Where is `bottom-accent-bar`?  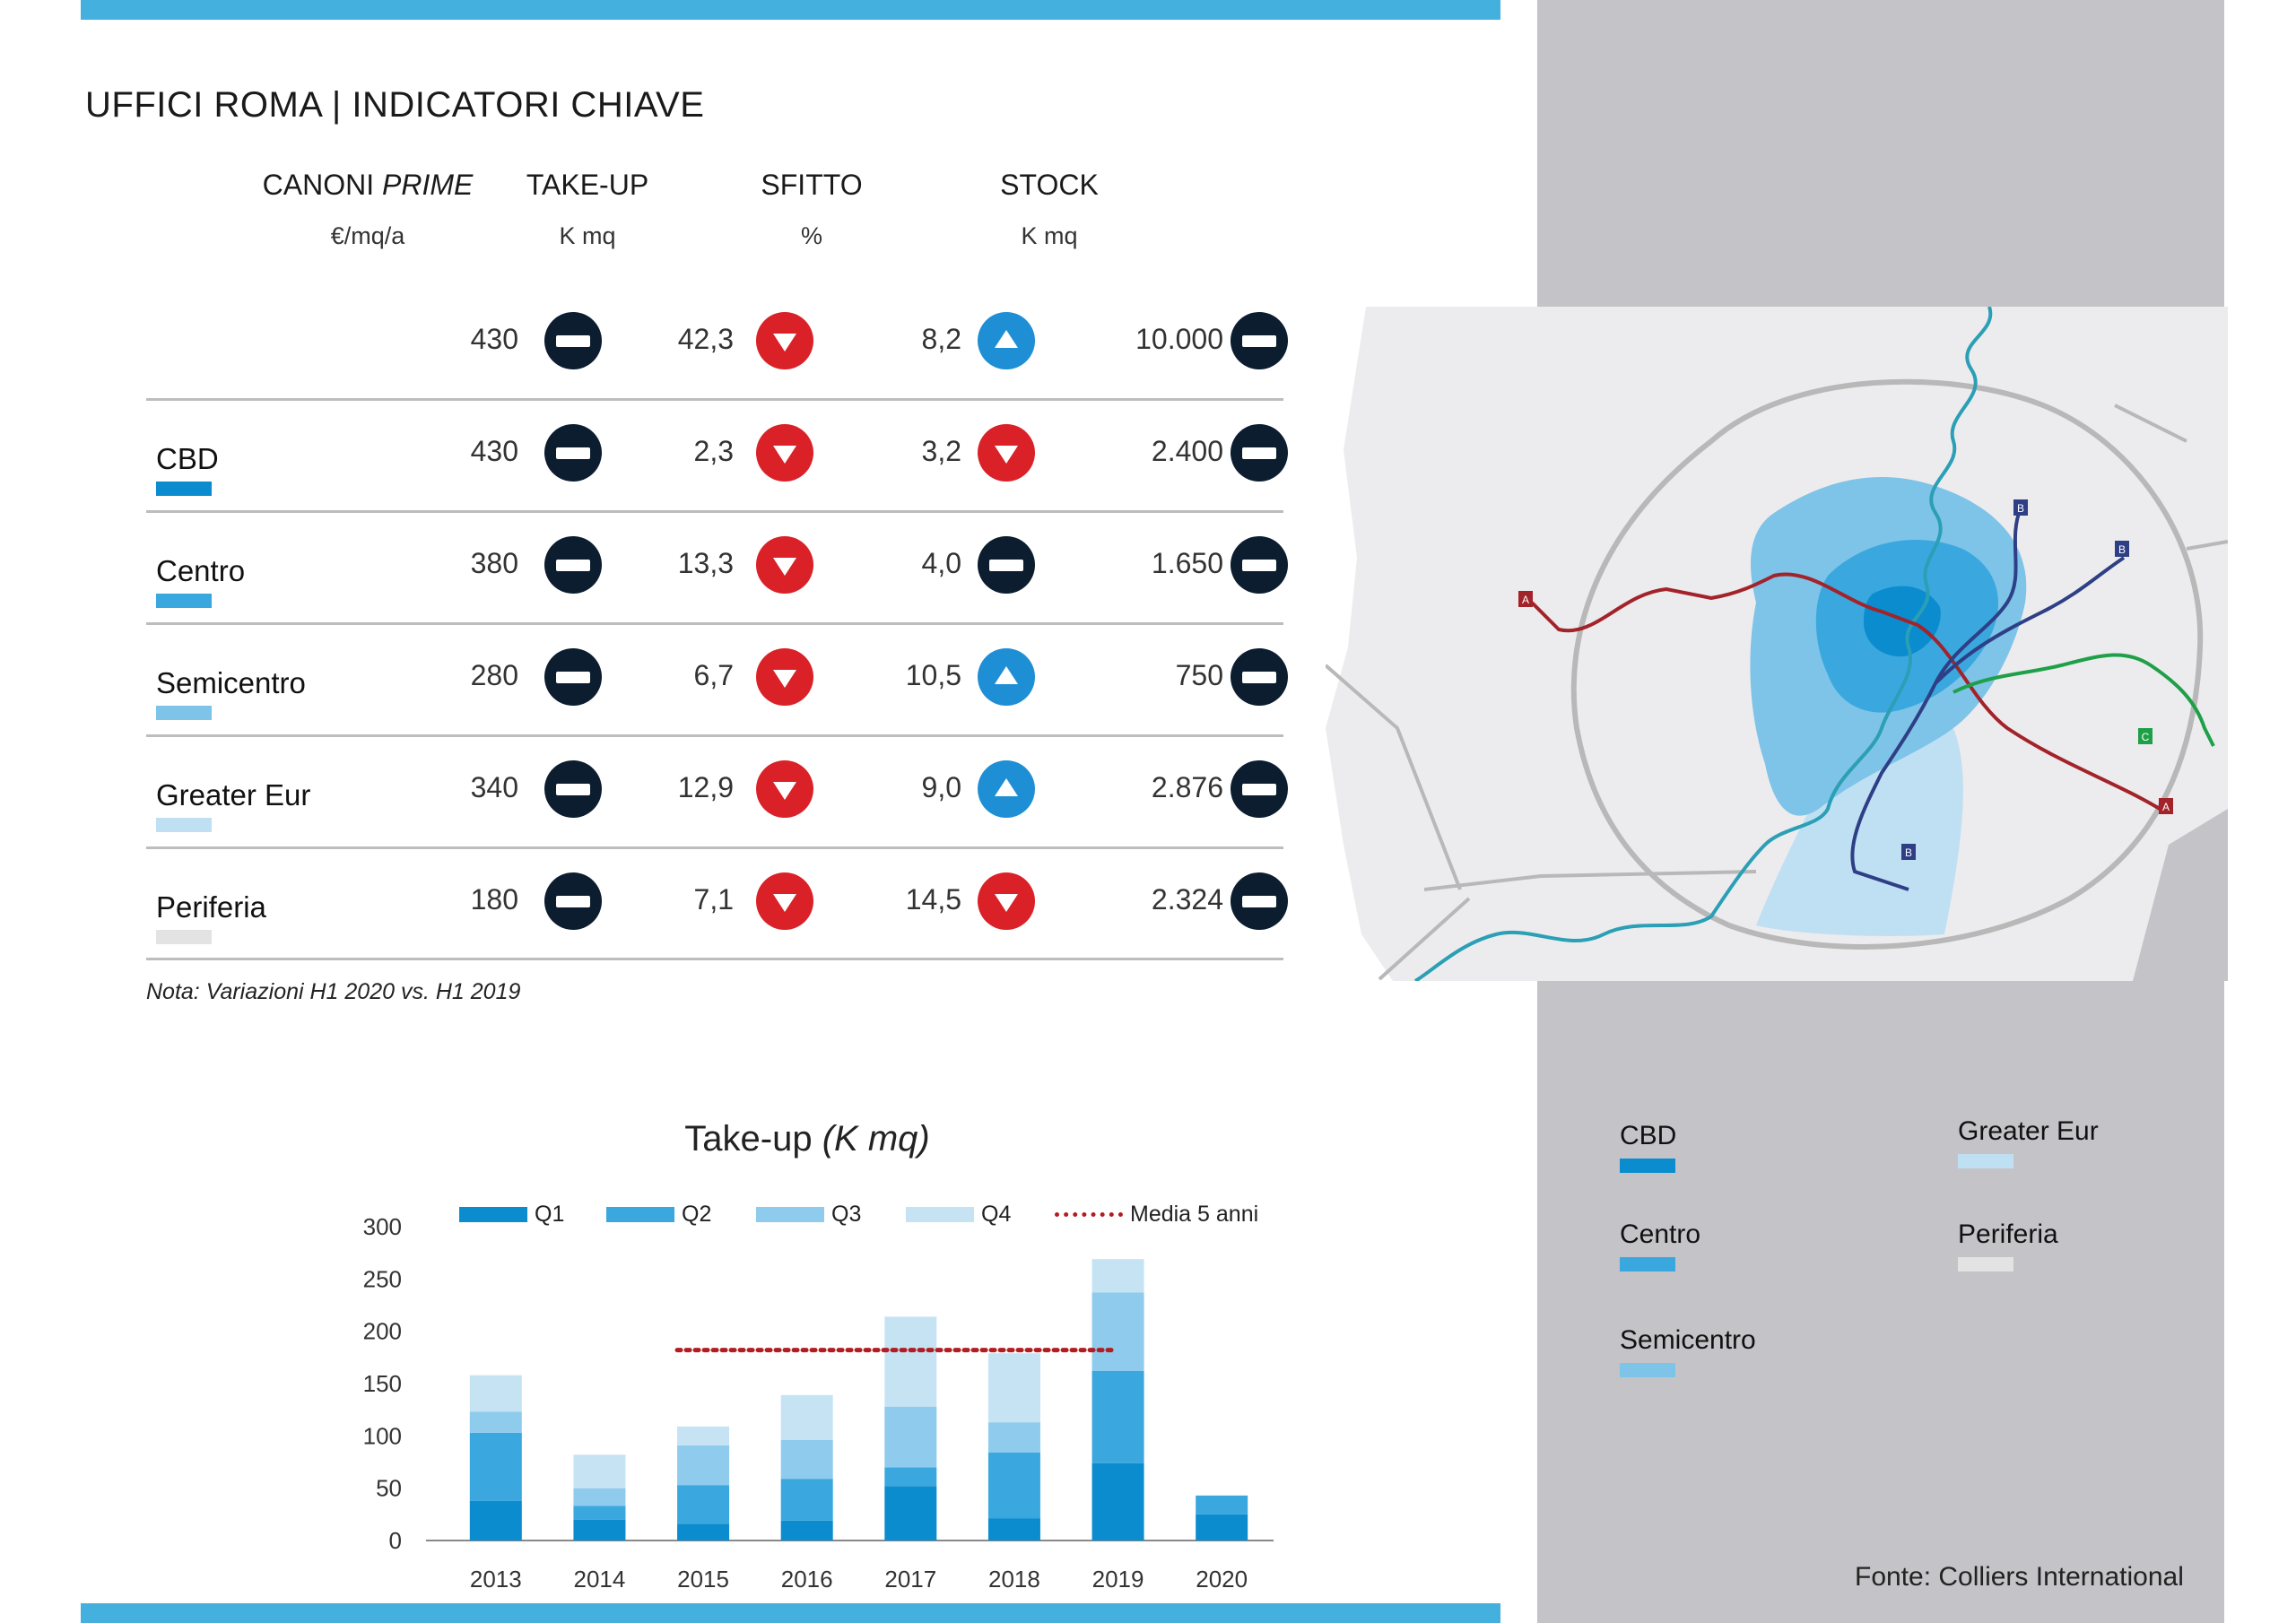
bottom-accent-bar is located at coordinates (790, 1613).